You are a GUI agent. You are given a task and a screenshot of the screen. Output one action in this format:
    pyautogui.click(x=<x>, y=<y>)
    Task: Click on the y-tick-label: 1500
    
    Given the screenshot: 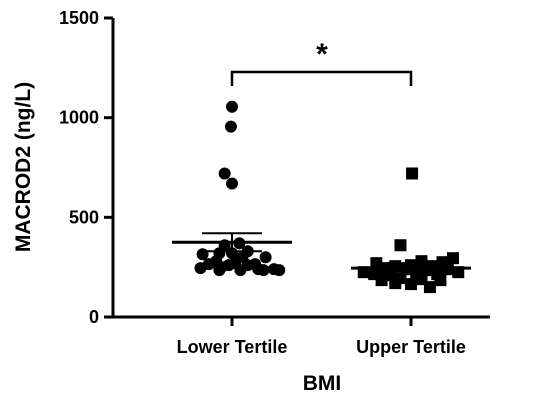 What is the action you would take?
    pyautogui.click(x=79, y=18)
    